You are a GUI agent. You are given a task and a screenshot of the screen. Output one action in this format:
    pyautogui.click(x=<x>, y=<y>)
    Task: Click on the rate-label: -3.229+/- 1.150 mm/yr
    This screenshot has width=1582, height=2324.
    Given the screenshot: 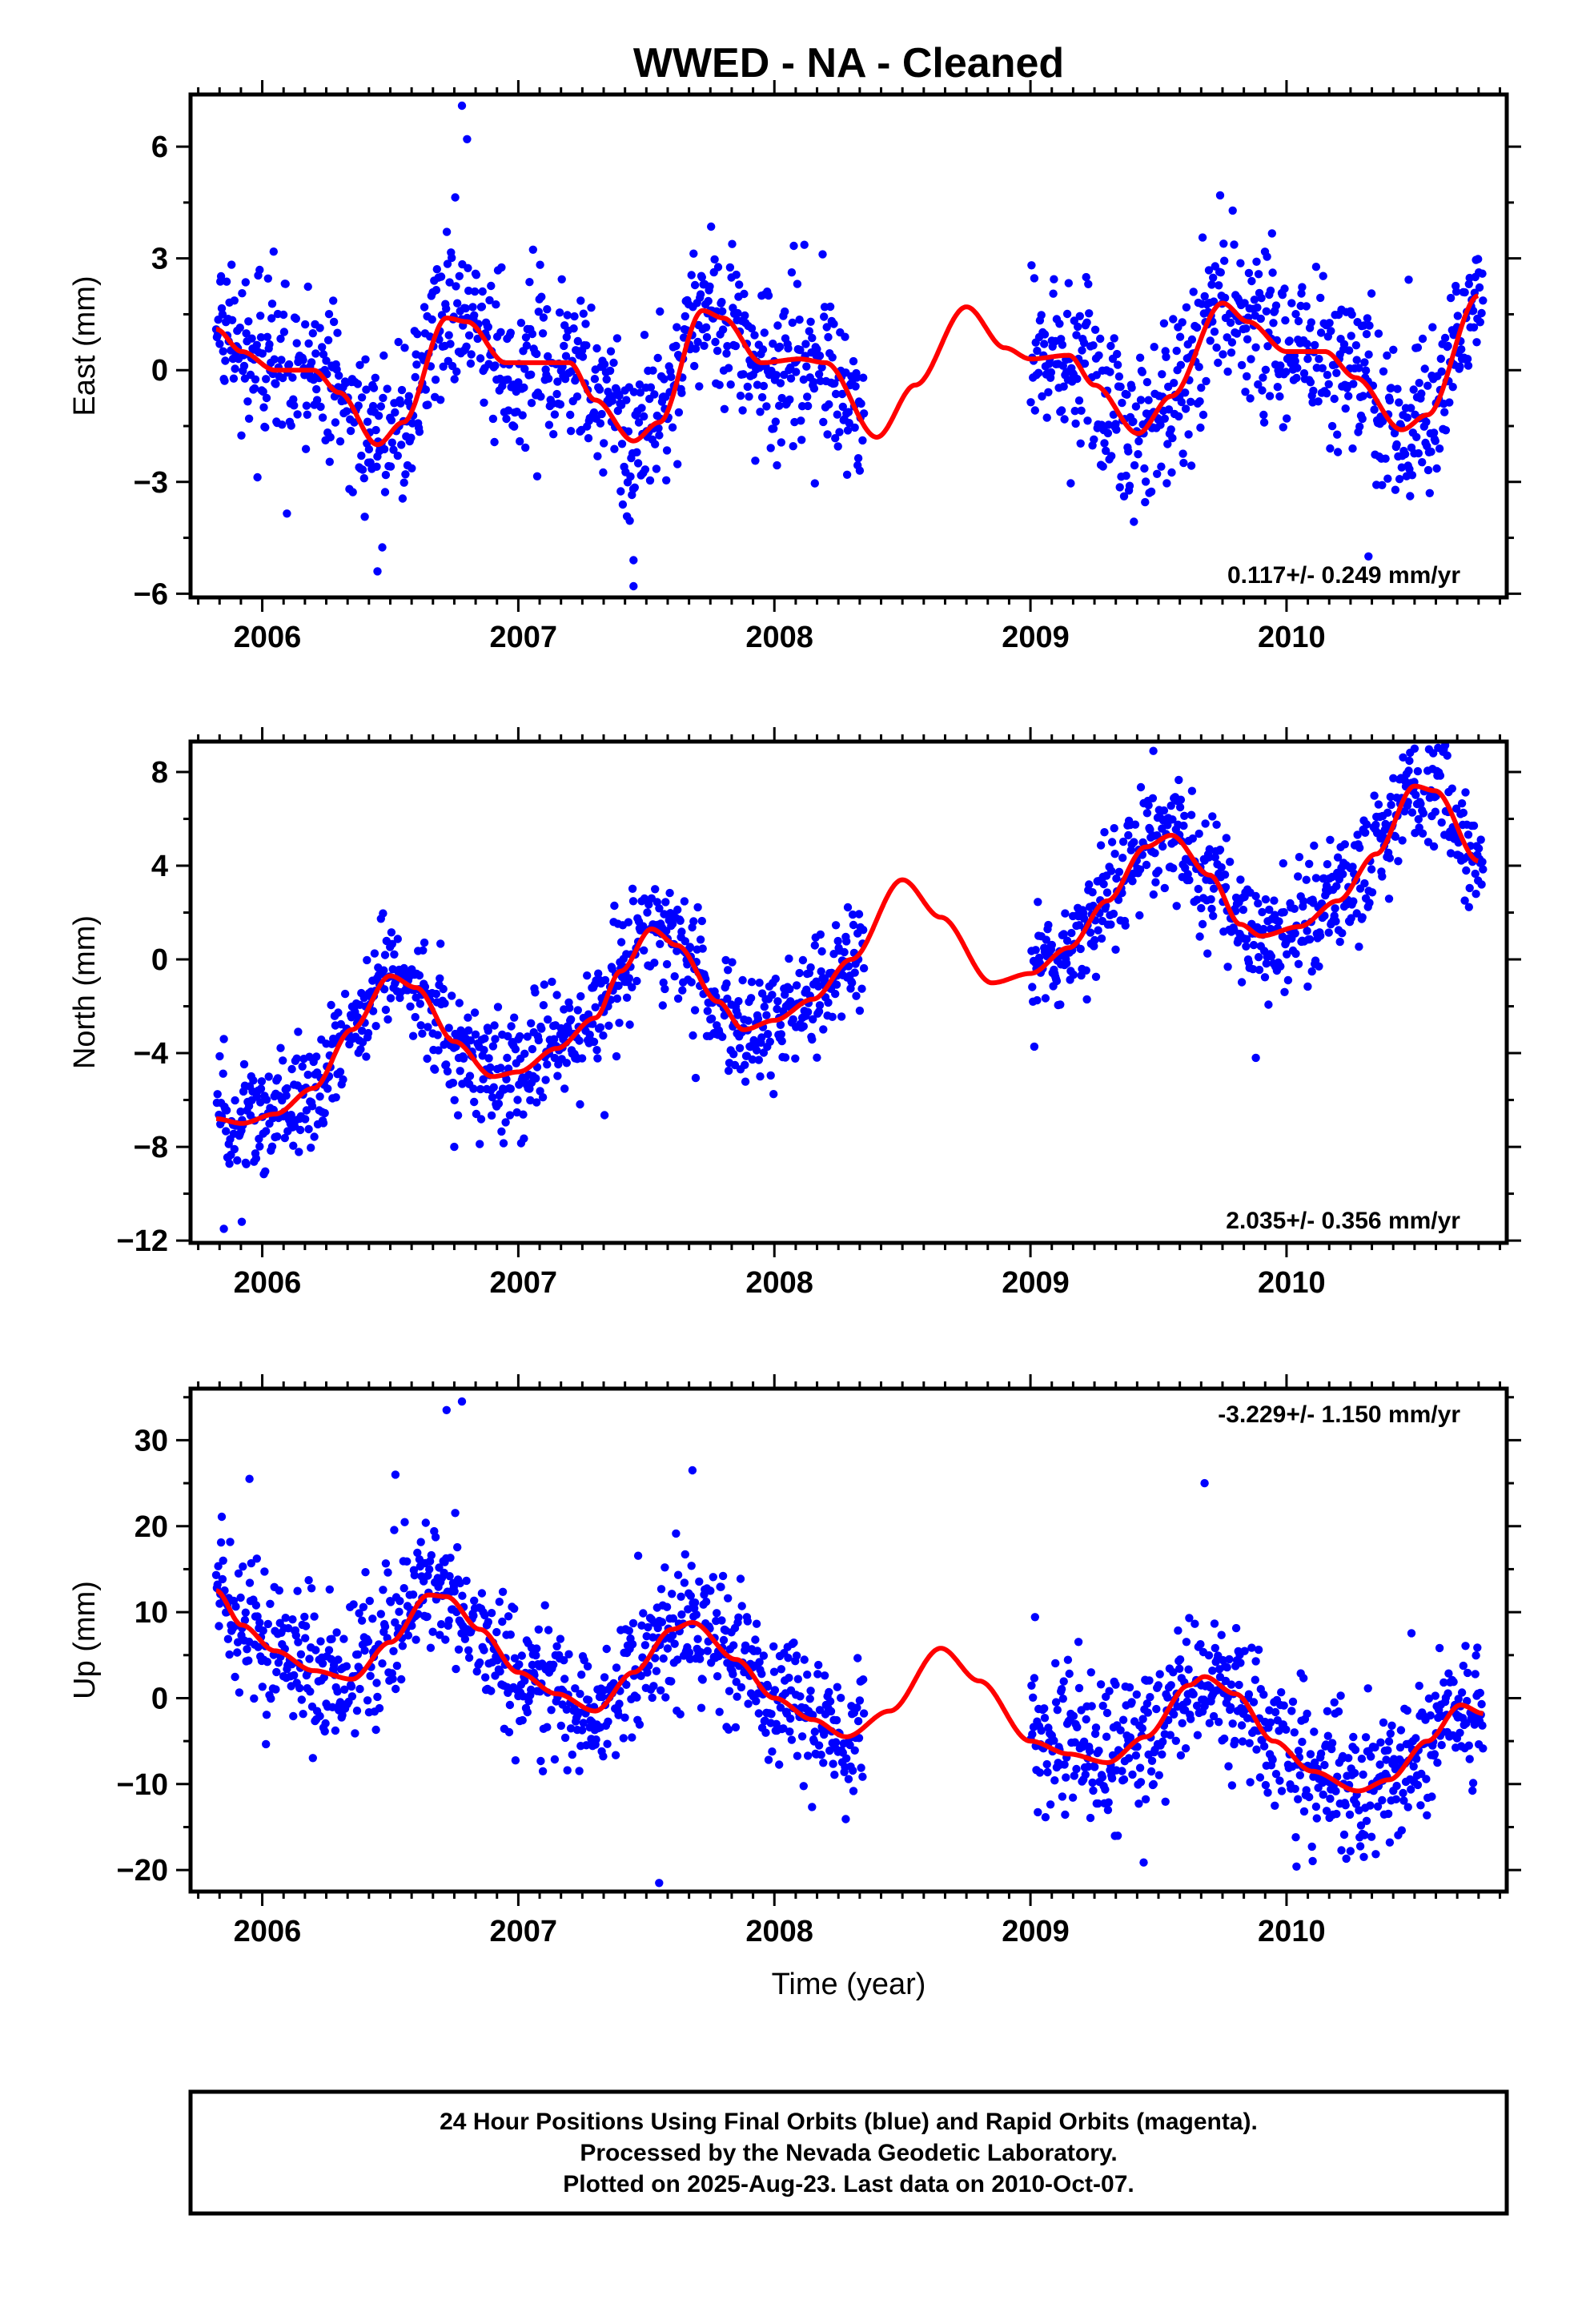 What is the action you would take?
    pyautogui.click(x=1339, y=1414)
    